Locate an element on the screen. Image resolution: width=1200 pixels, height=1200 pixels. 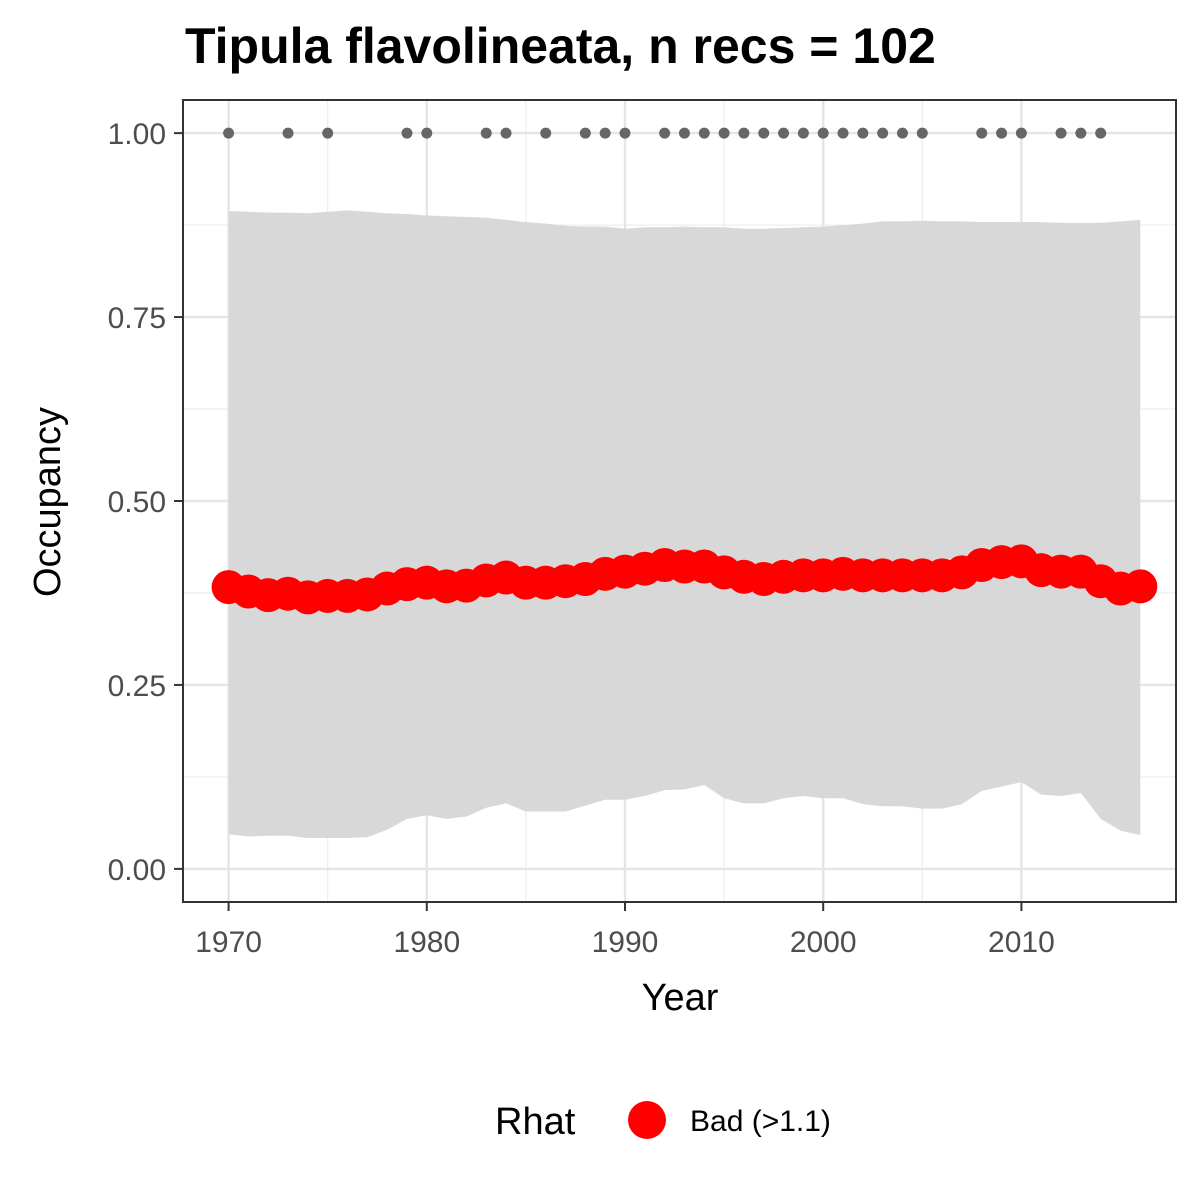
legend: Rhat Bad (>1.1) is located at coordinates (663, 1122).